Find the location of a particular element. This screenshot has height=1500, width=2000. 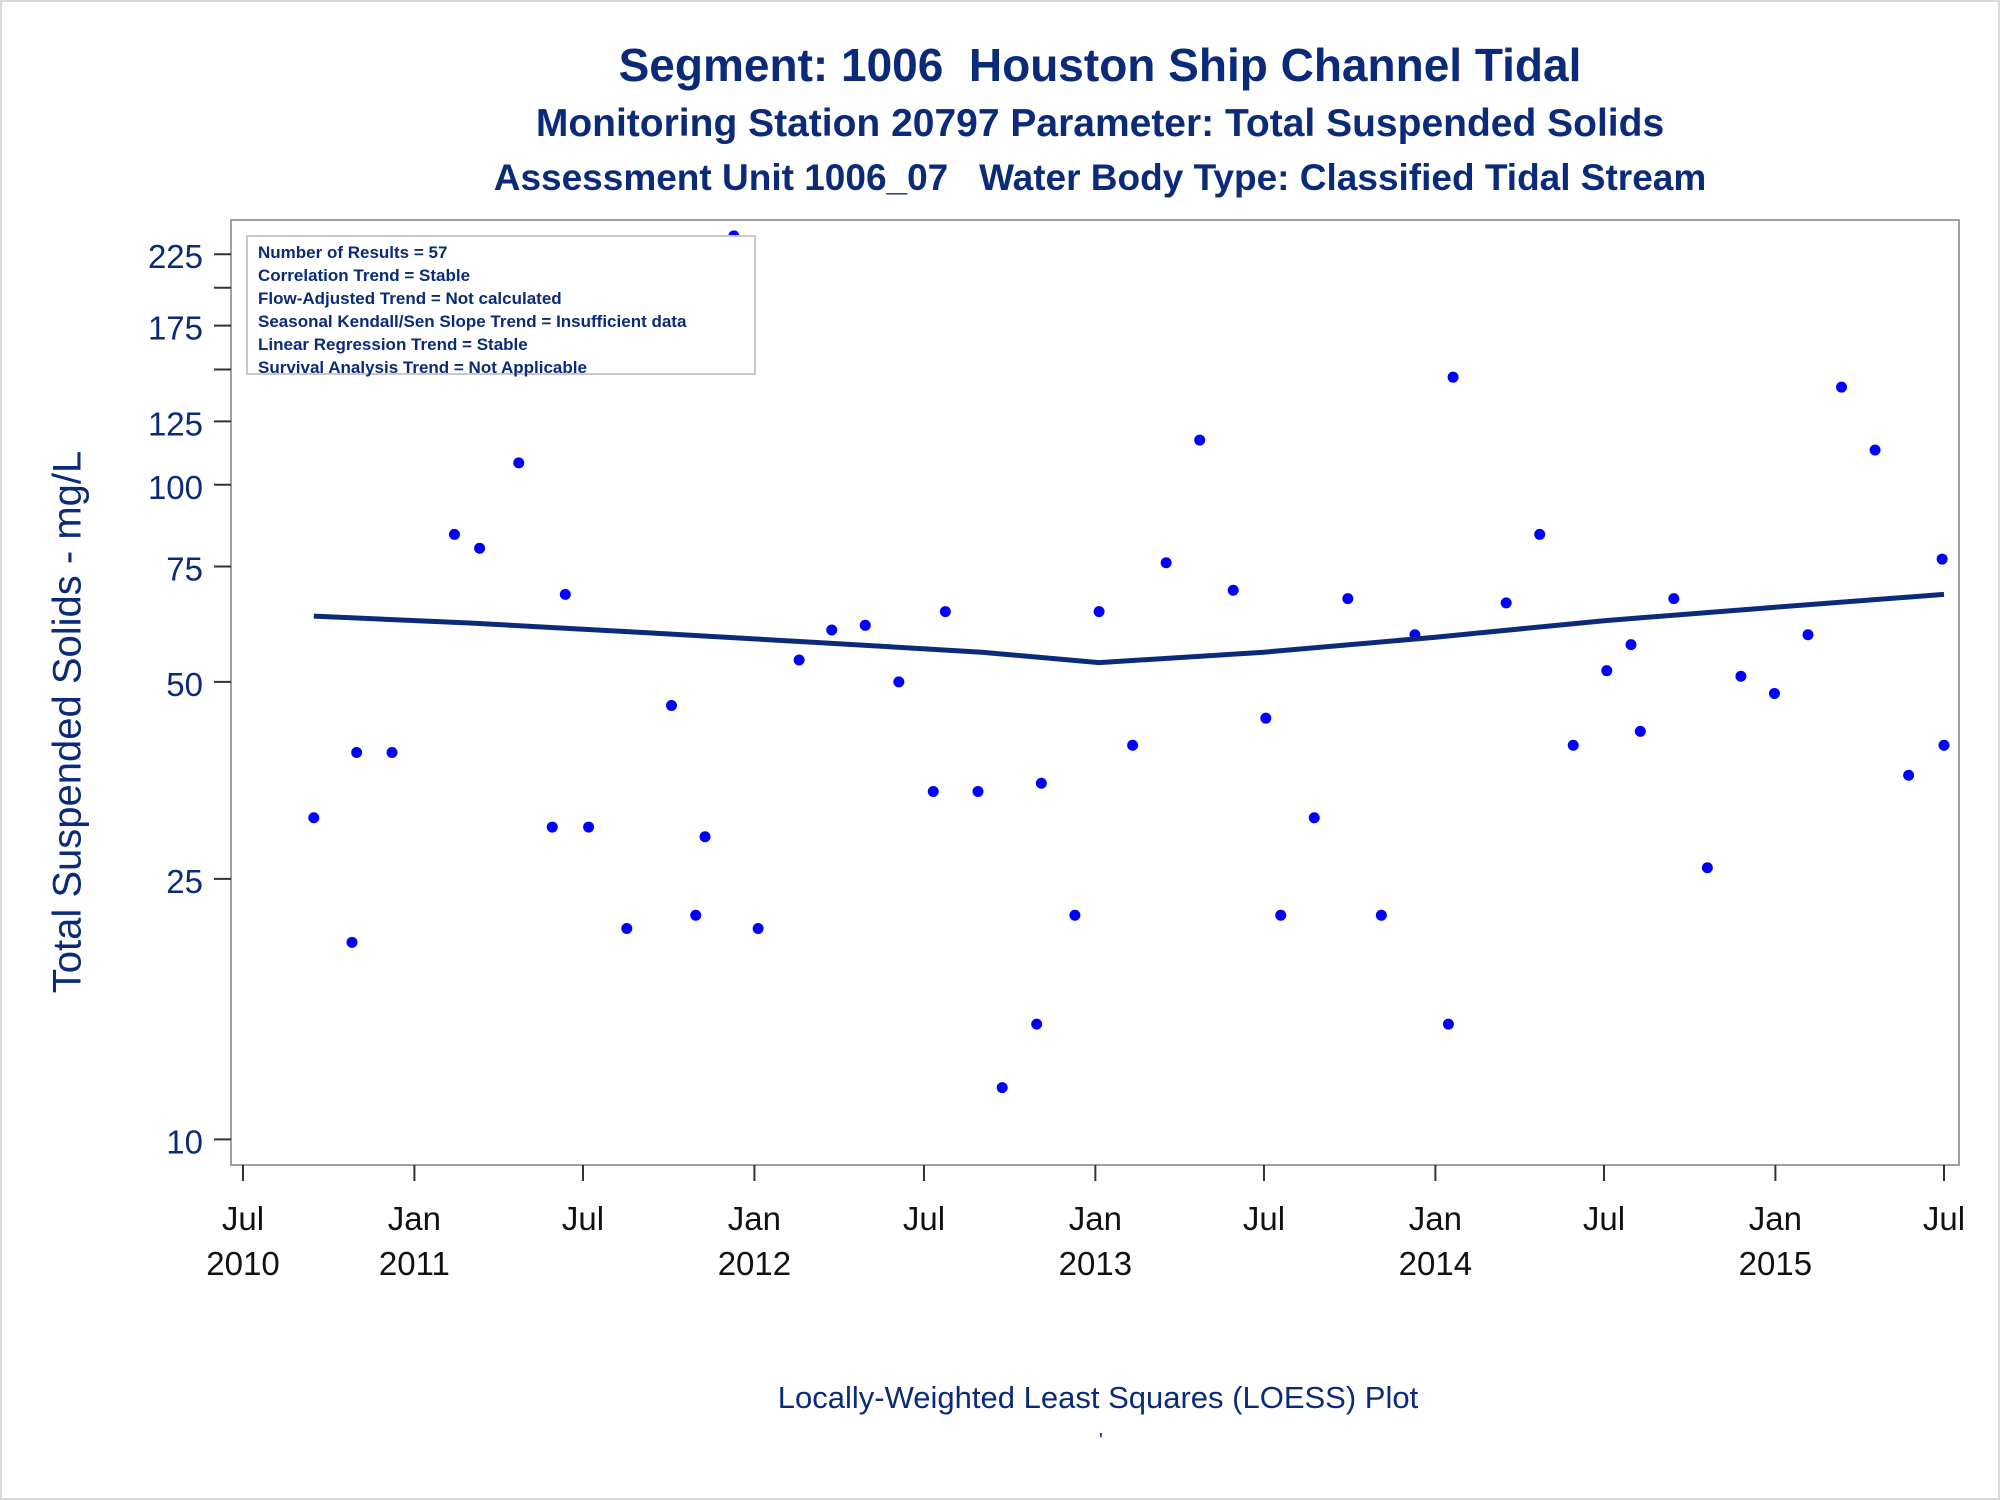

y-tick-label: 25 is located at coordinates (184, 881).